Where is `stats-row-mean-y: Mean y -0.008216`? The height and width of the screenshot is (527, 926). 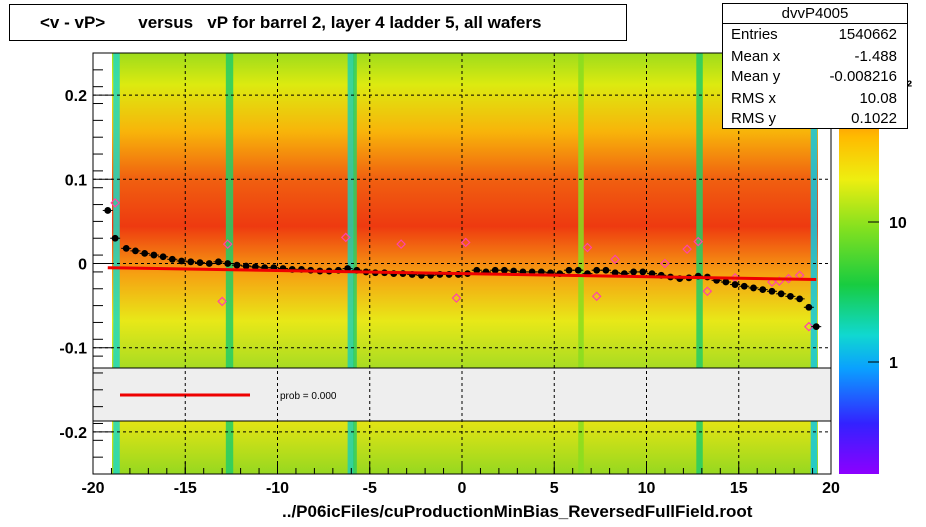
stats-row-mean-y: Mean y -0.008216 is located at coordinates (814, 78).